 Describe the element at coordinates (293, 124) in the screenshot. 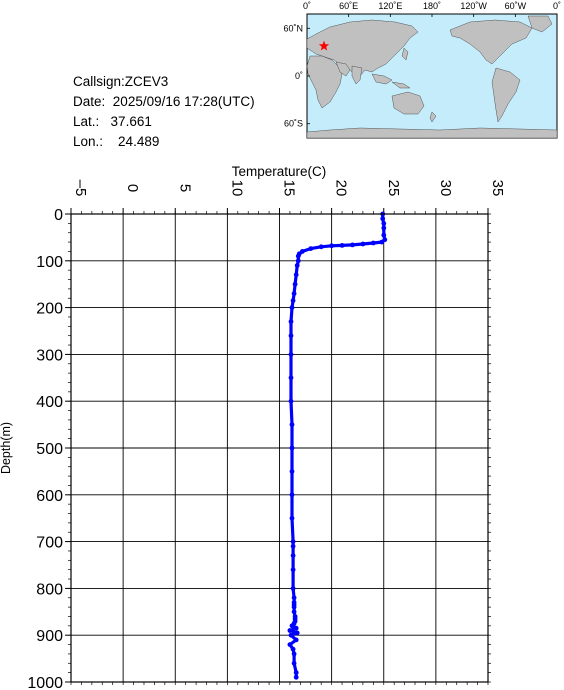

I see `map-lat-label: 60˚S` at that location.